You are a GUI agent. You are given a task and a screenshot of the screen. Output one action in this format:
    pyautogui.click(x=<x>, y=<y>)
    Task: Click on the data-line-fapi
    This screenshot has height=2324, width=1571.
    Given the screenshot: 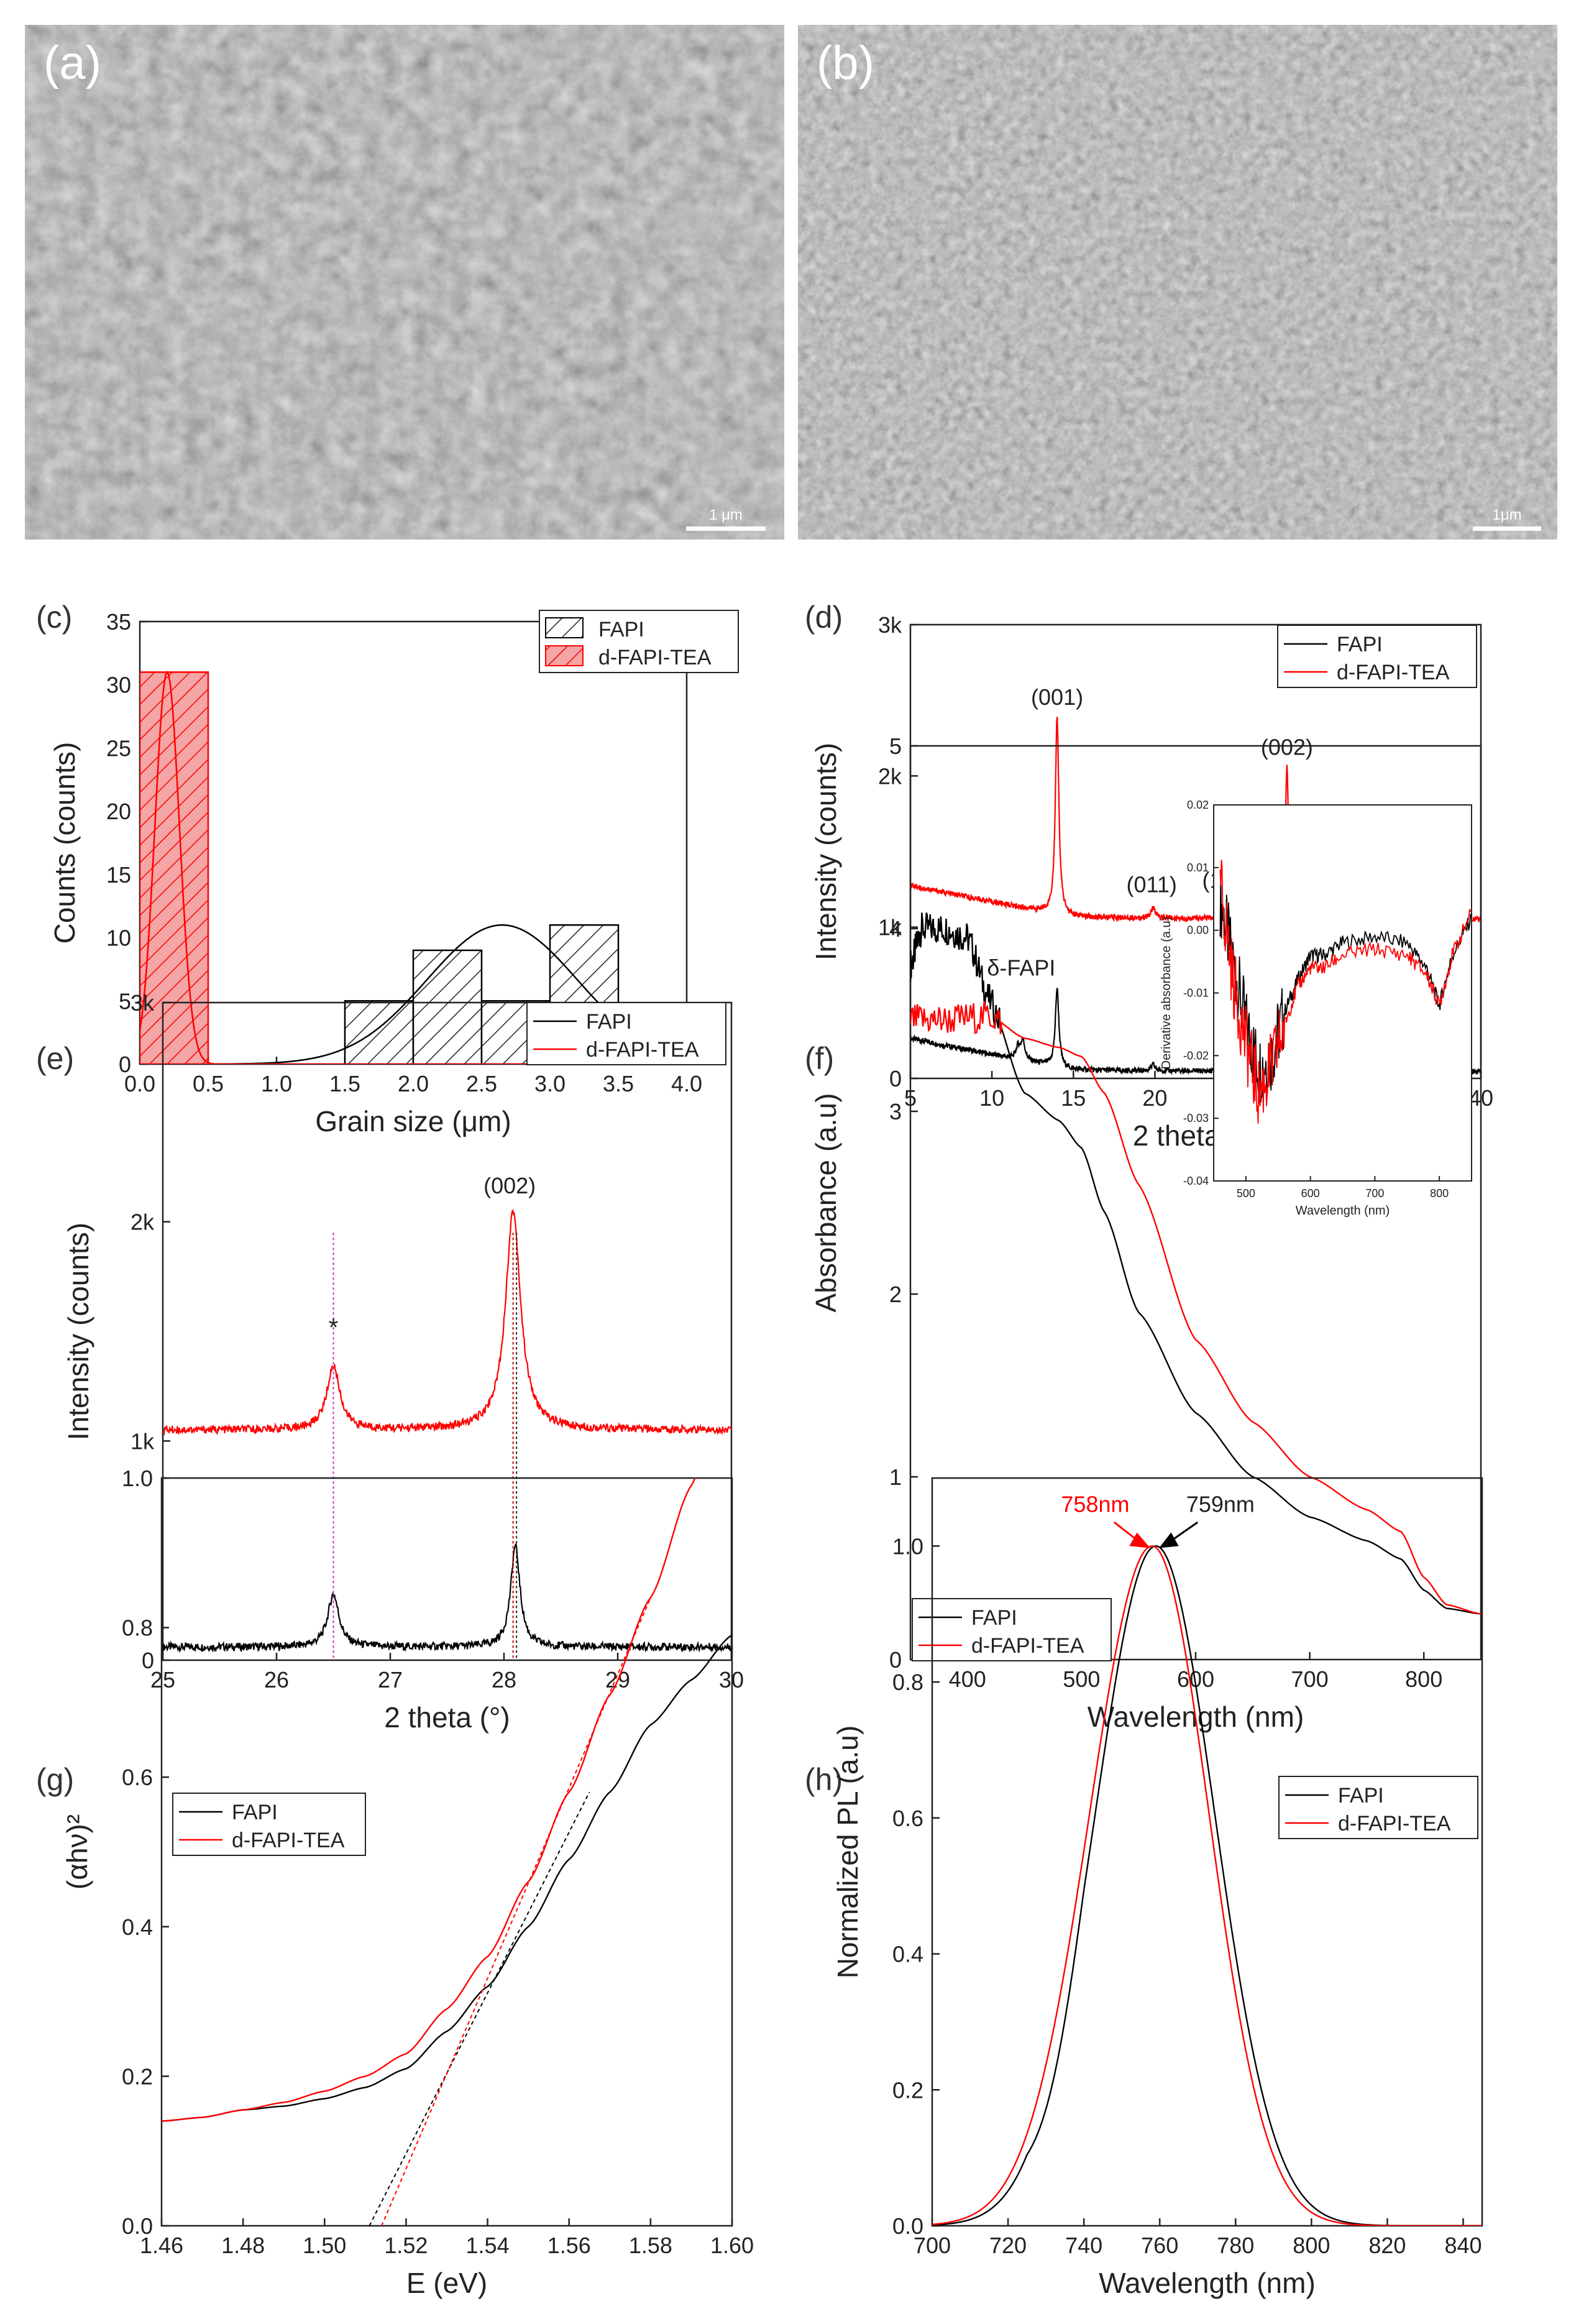 What is the action you would take?
    pyautogui.click(x=1196, y=1263)
    